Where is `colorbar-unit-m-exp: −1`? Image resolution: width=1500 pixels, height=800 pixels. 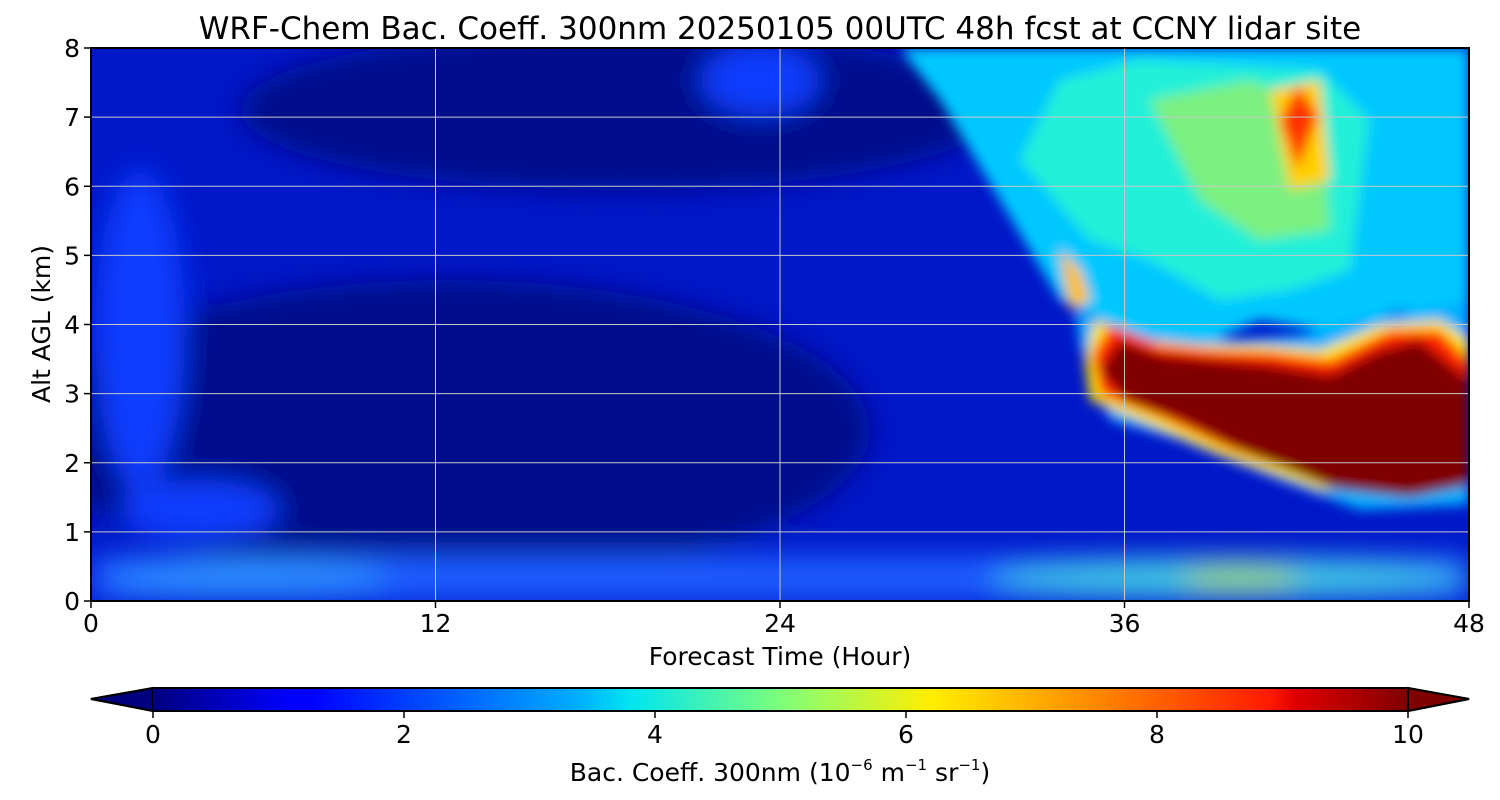
colorbar-unit-m-exp: −1 is located at coordinates (916, 765).